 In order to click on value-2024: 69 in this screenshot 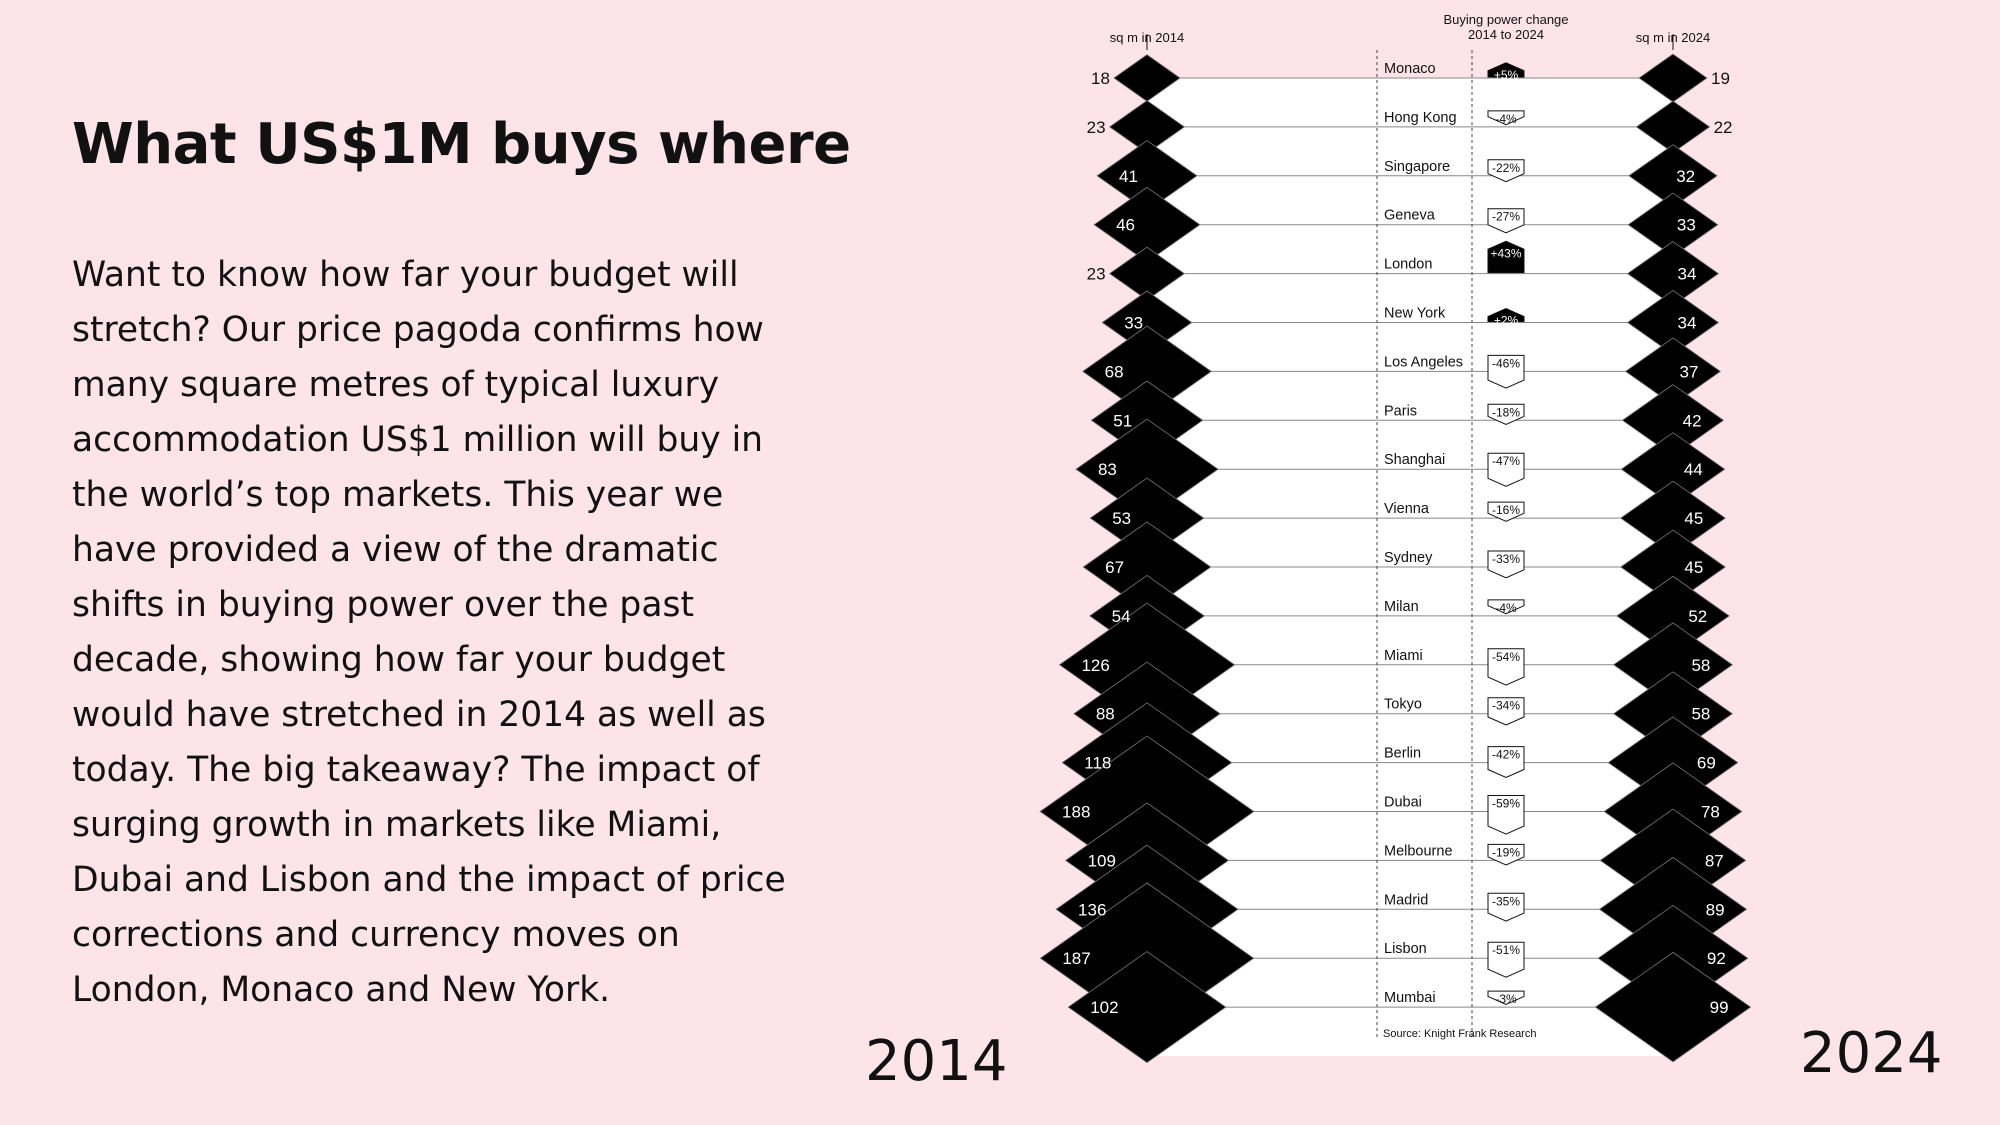, I will do `click(1706, 763)`.